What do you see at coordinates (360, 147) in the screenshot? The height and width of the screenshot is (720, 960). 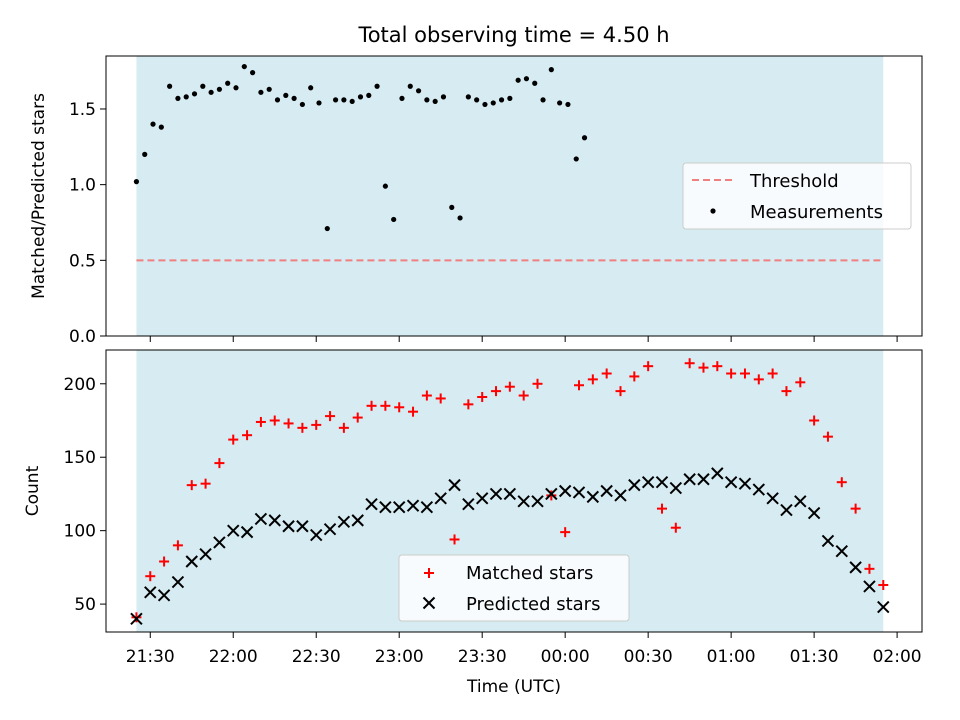 I see `measurements-points` at bounding box center [360, 147].